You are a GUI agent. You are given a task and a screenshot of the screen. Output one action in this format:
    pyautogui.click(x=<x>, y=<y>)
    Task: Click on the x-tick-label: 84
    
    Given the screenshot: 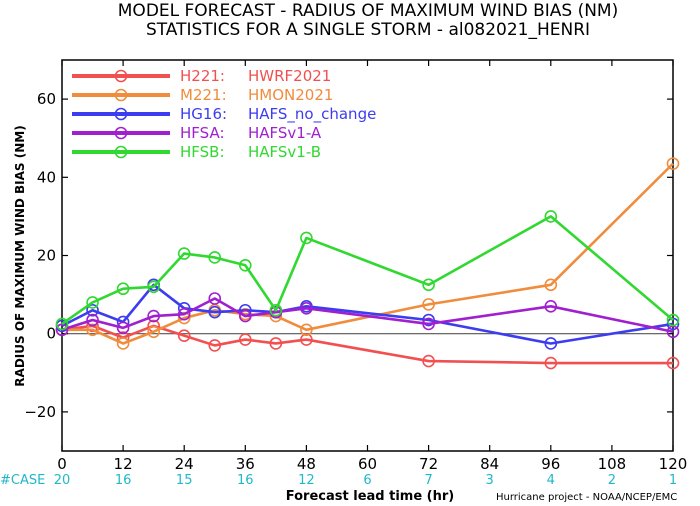 What is the action you would take?
    pyautogui.click(x=489, y=464)
    